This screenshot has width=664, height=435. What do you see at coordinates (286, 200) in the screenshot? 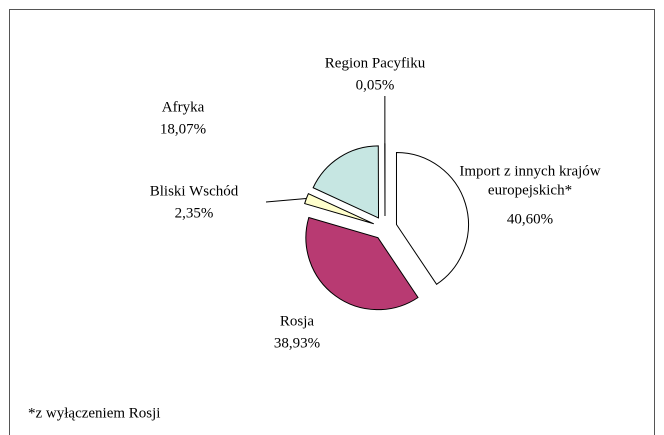
I see `leader-line` at bounding box center [286, 200].